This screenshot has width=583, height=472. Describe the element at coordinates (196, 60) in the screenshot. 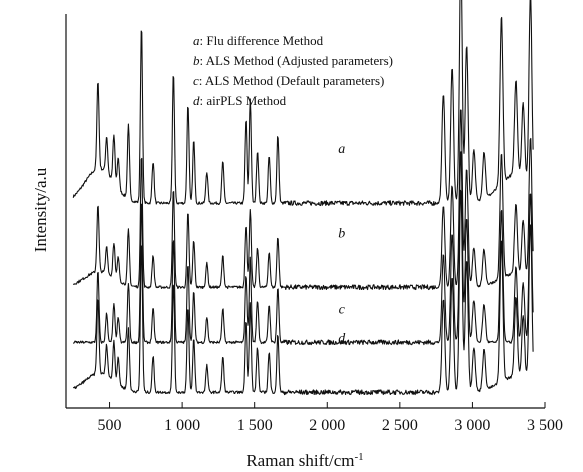

I see `legend-letter: b` at that location.